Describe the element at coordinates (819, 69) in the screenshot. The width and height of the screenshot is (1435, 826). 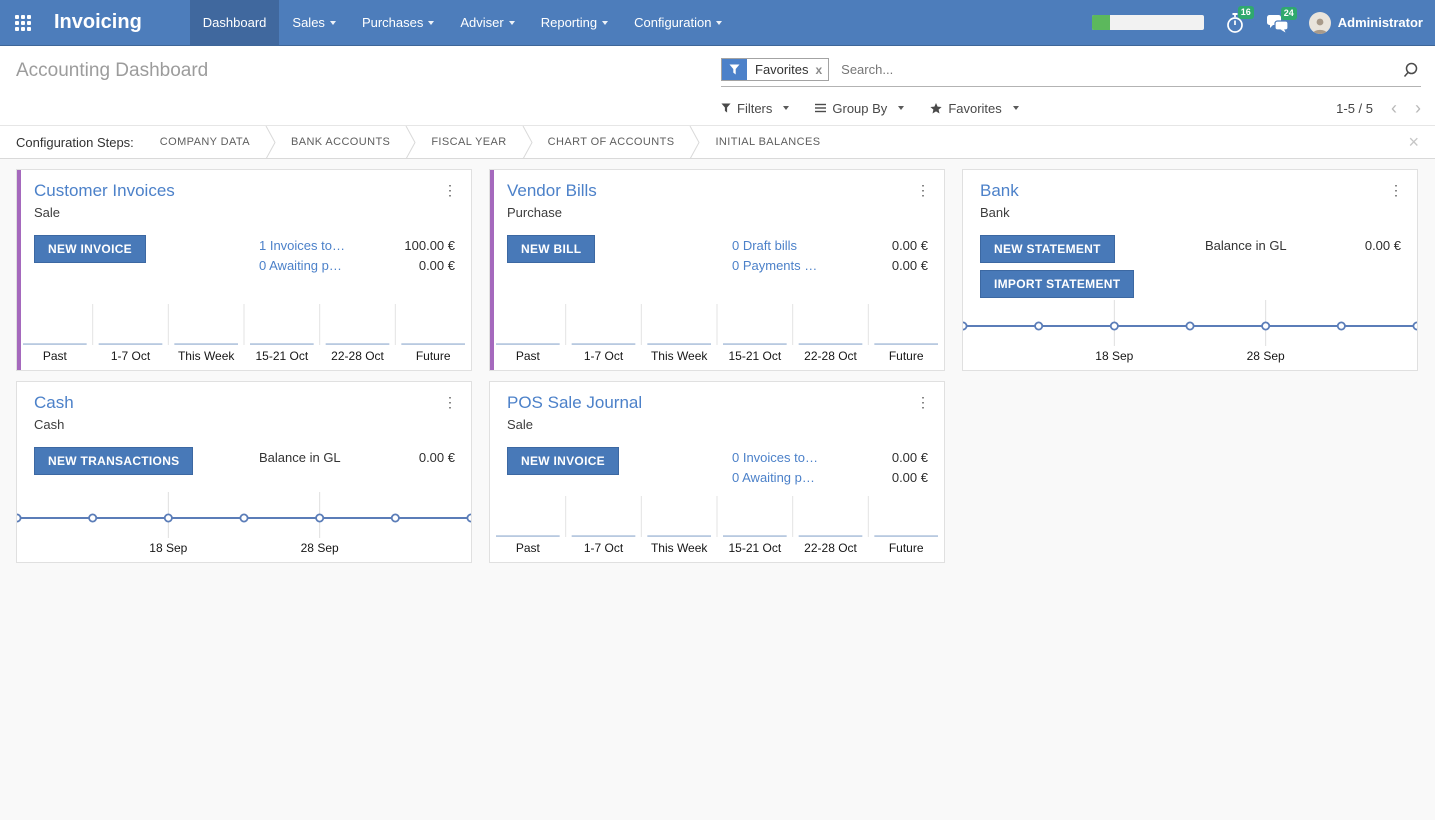
I see `facet-remove-icon: x` at that location.